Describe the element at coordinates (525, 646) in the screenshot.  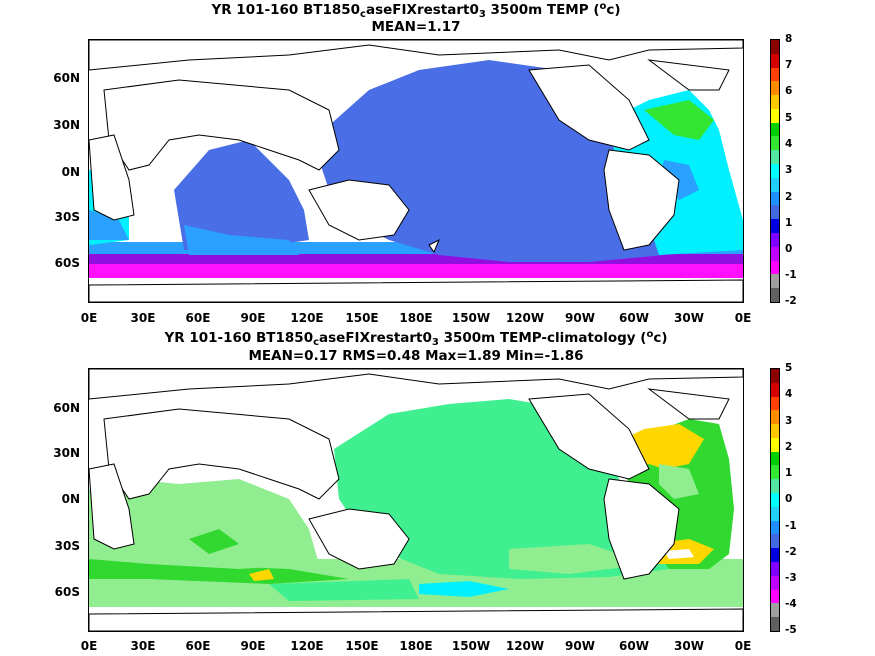
I see `panel2-xtick: 120W` at that location.